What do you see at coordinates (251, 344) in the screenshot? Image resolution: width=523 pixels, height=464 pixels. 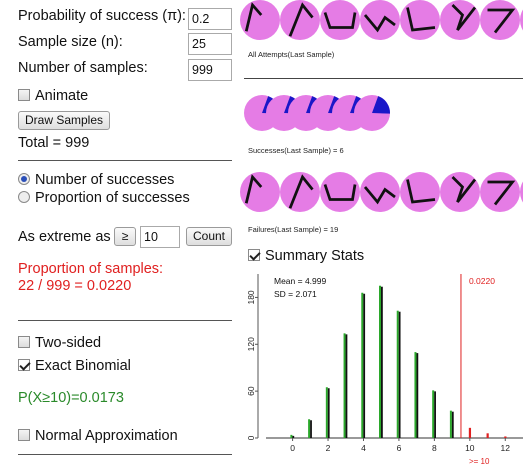 I see `y-tick-label: 120` at bounding box center [251, 344].